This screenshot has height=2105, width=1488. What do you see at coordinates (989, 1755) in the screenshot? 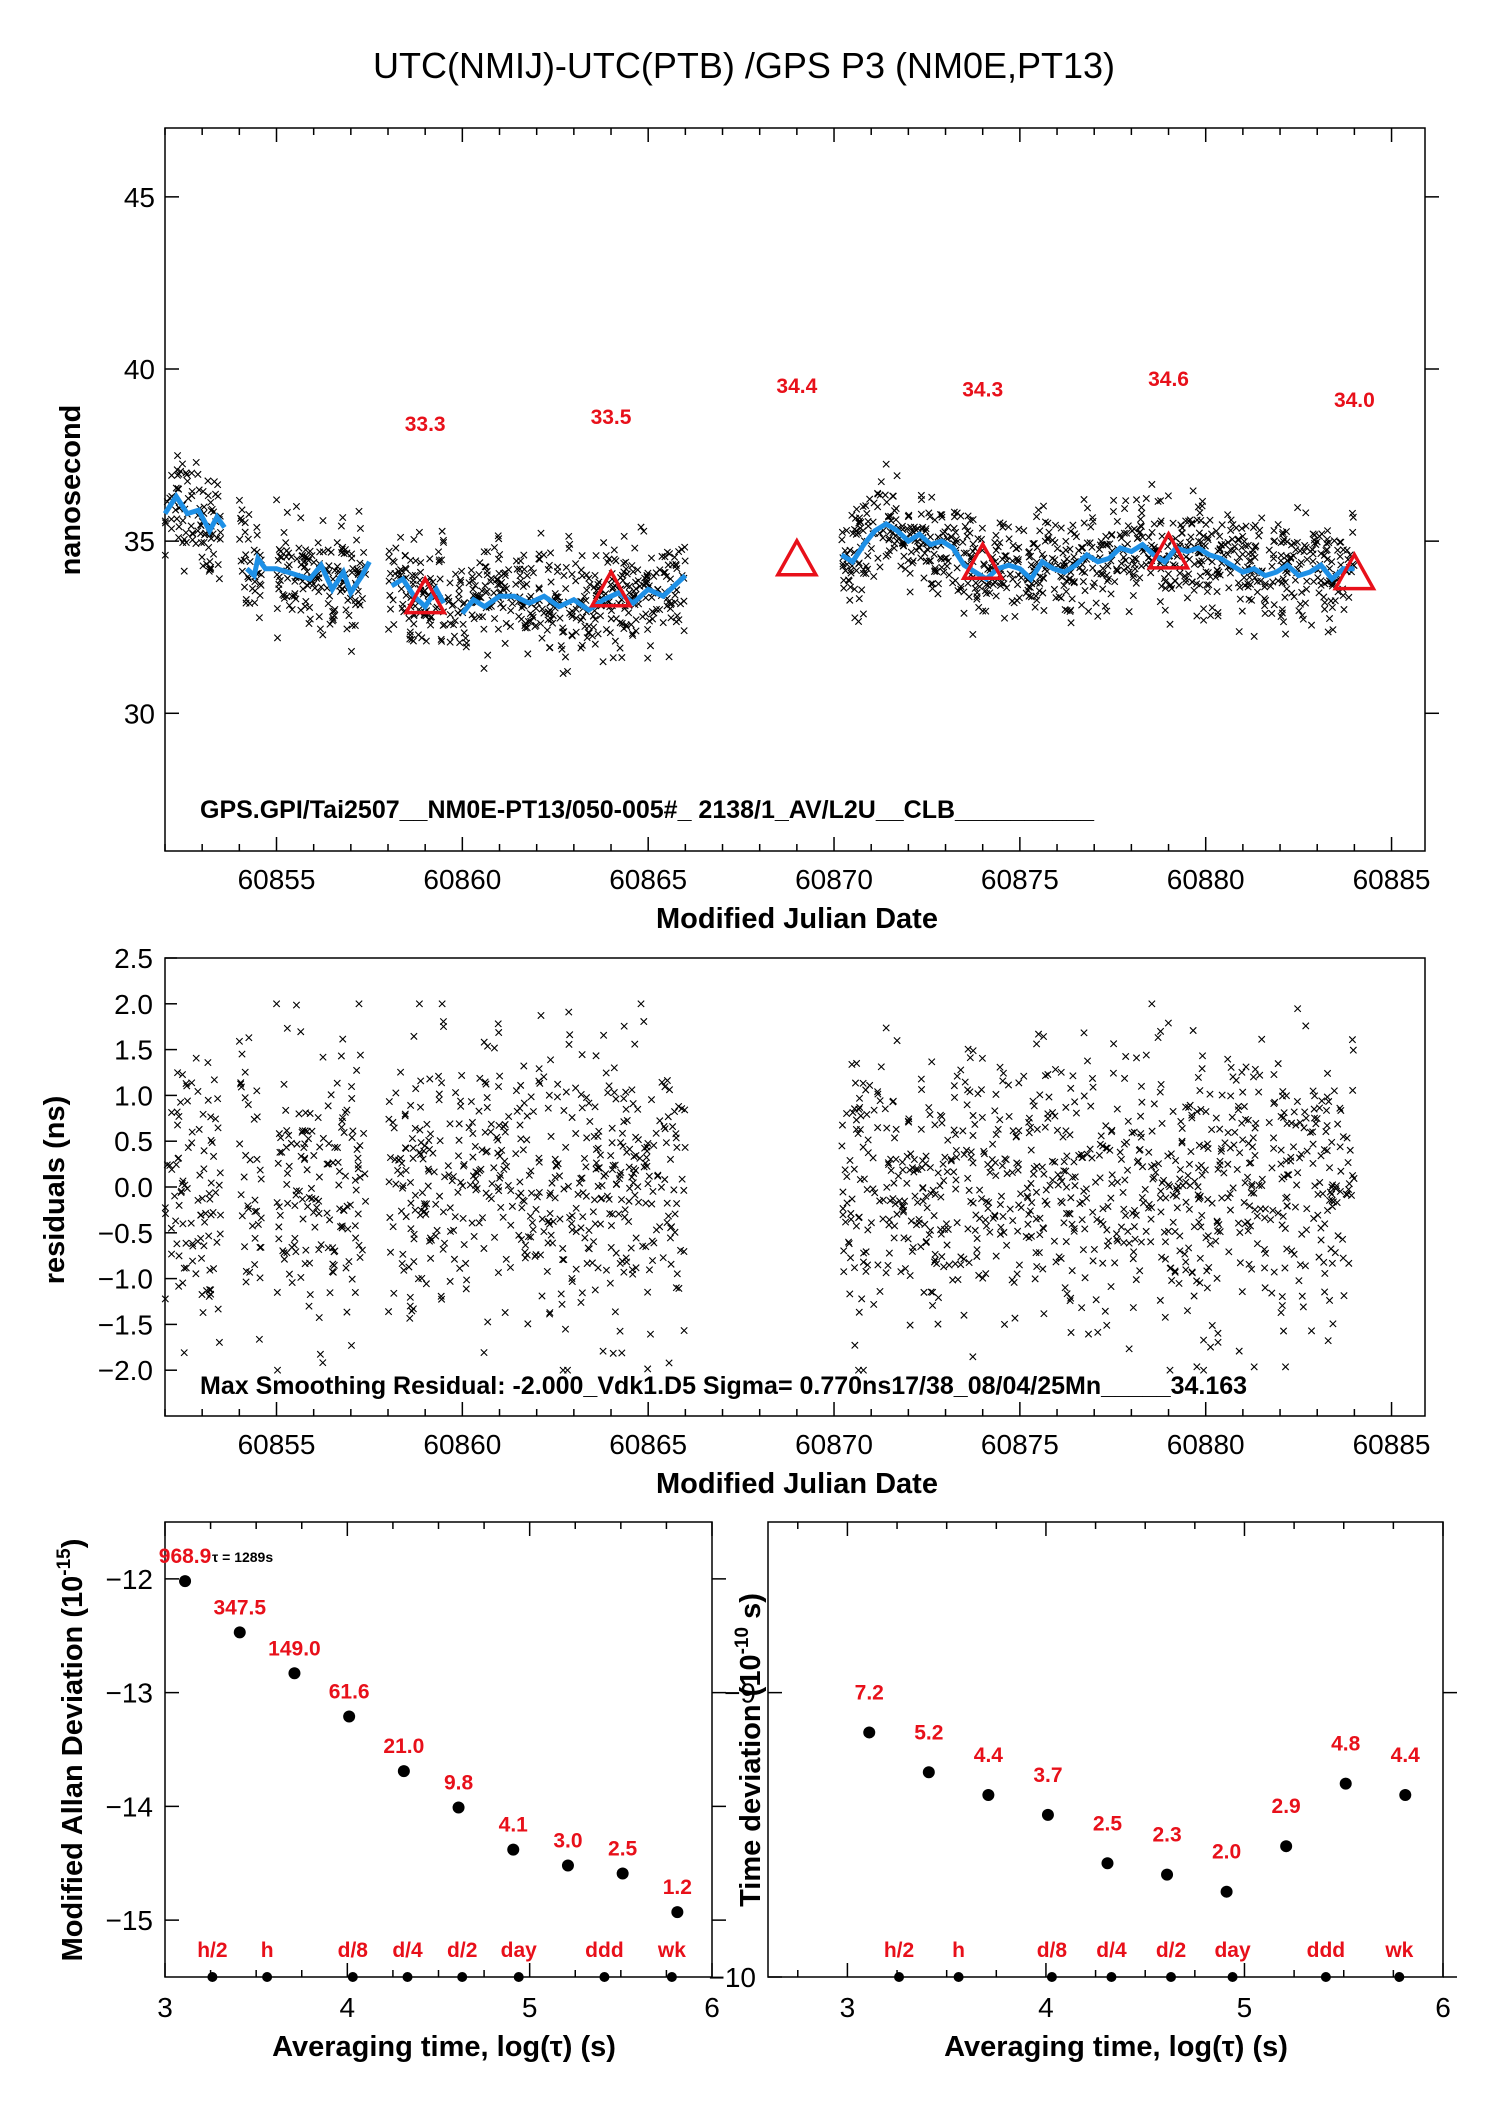
I see `stability-value-label: 4.4` at bounding box center [989, 1755].